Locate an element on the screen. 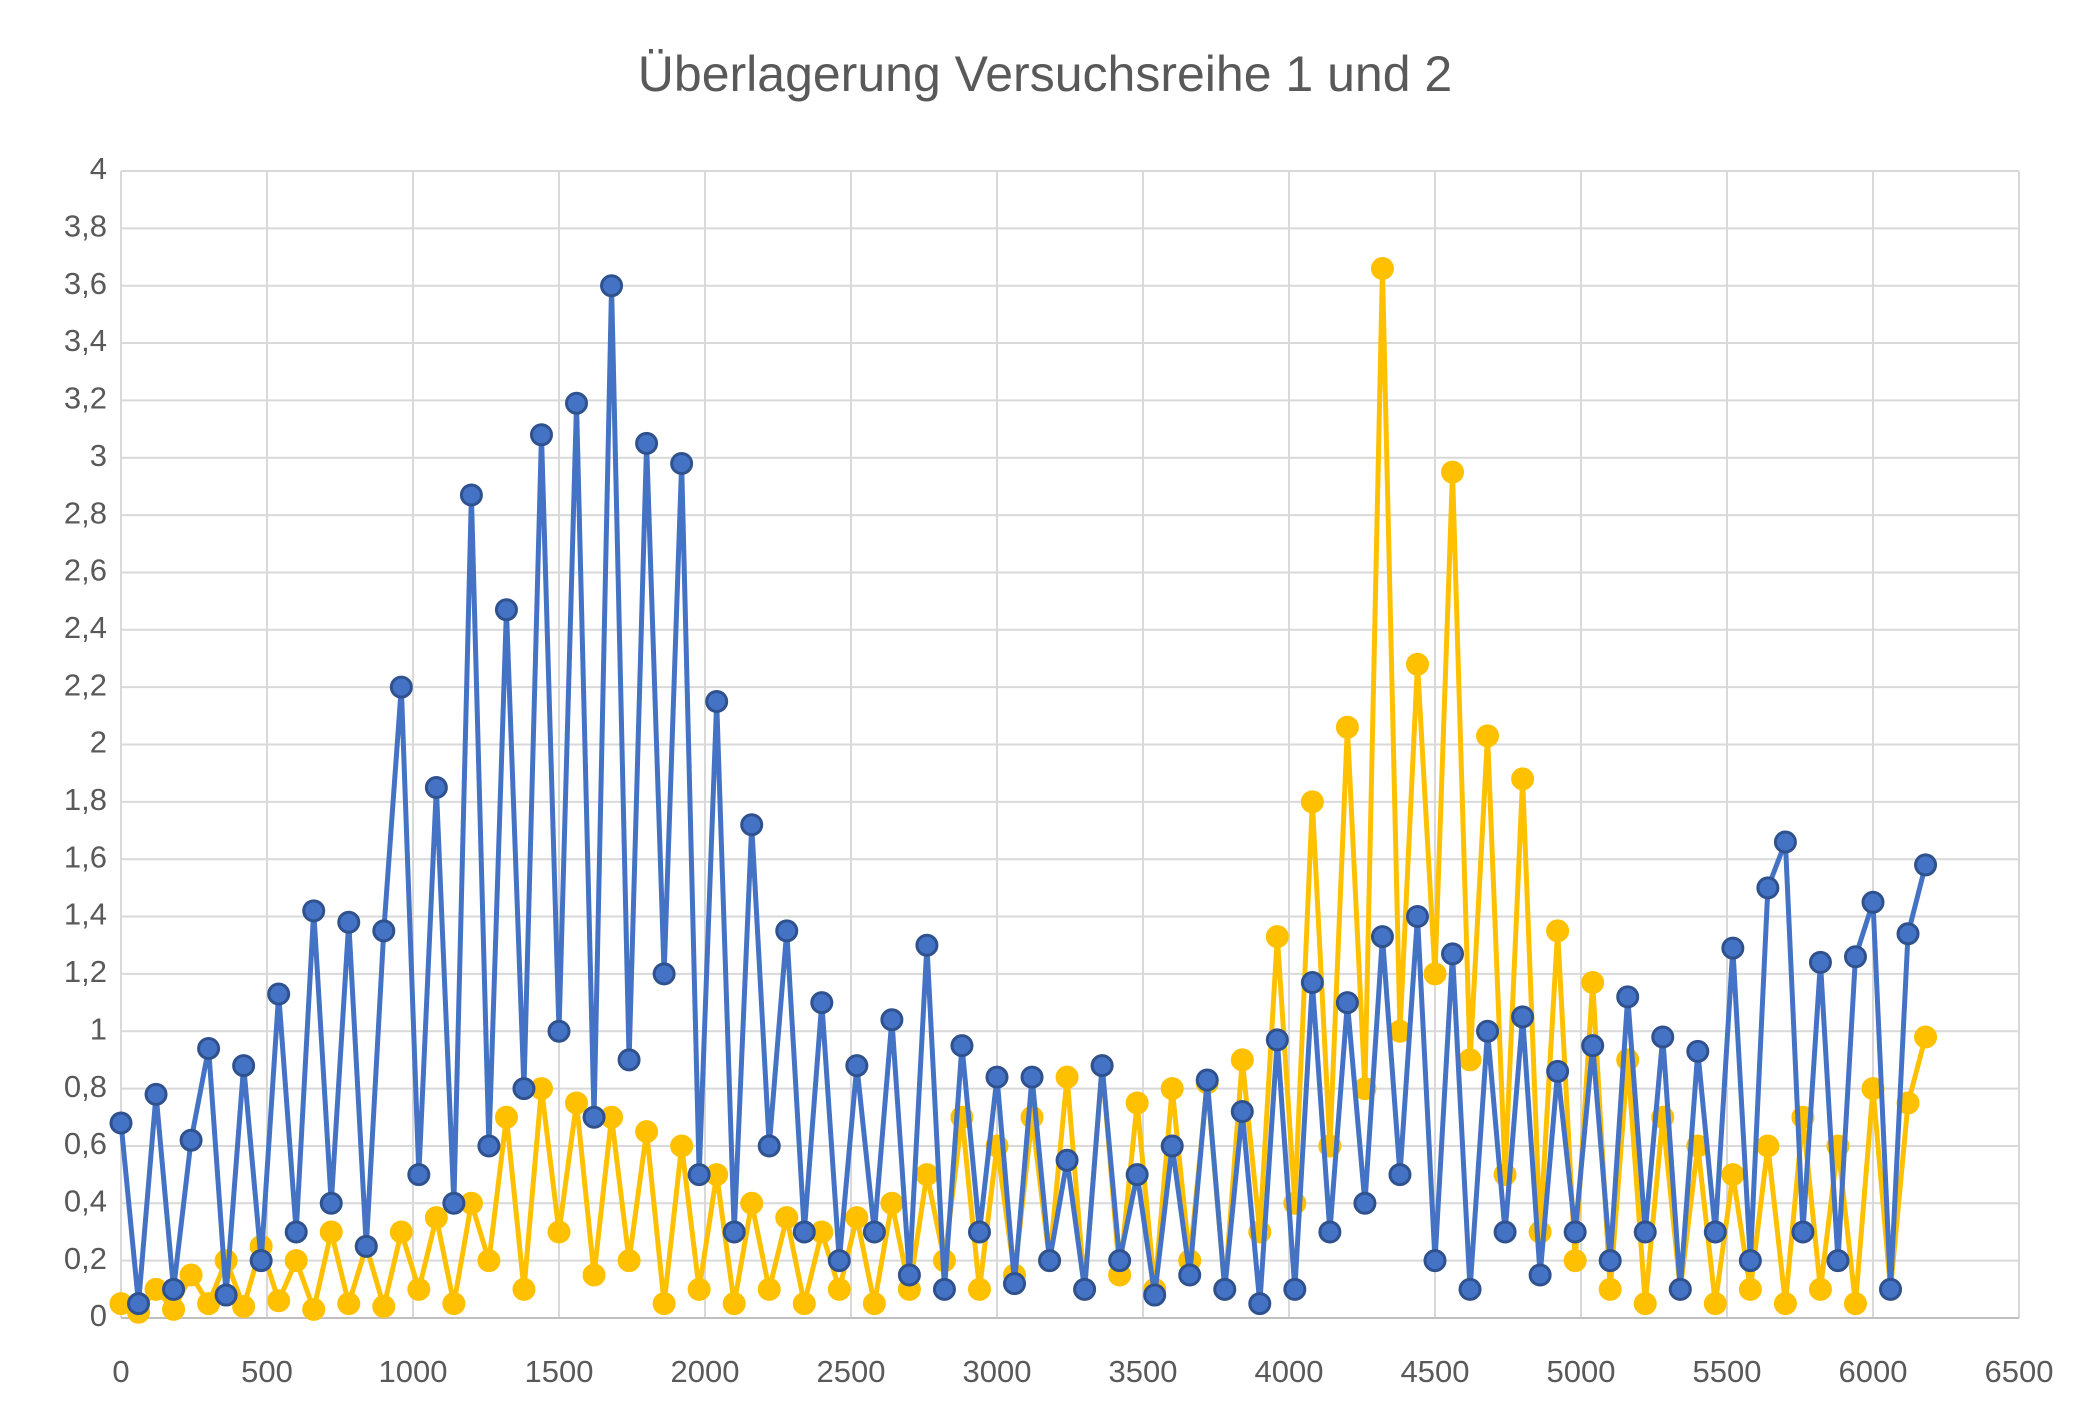 The width and height of the screenshot is (2083, 1407). y-tick-label: 2,4 is located at coordinates (85, 627).